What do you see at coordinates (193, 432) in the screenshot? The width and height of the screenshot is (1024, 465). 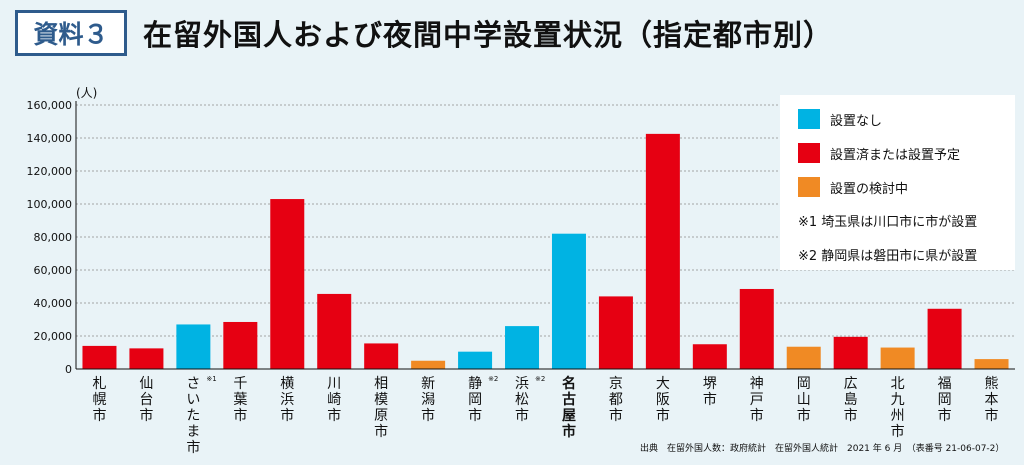 I see `x-tick-label: ま` at bounding box center [193, 432].